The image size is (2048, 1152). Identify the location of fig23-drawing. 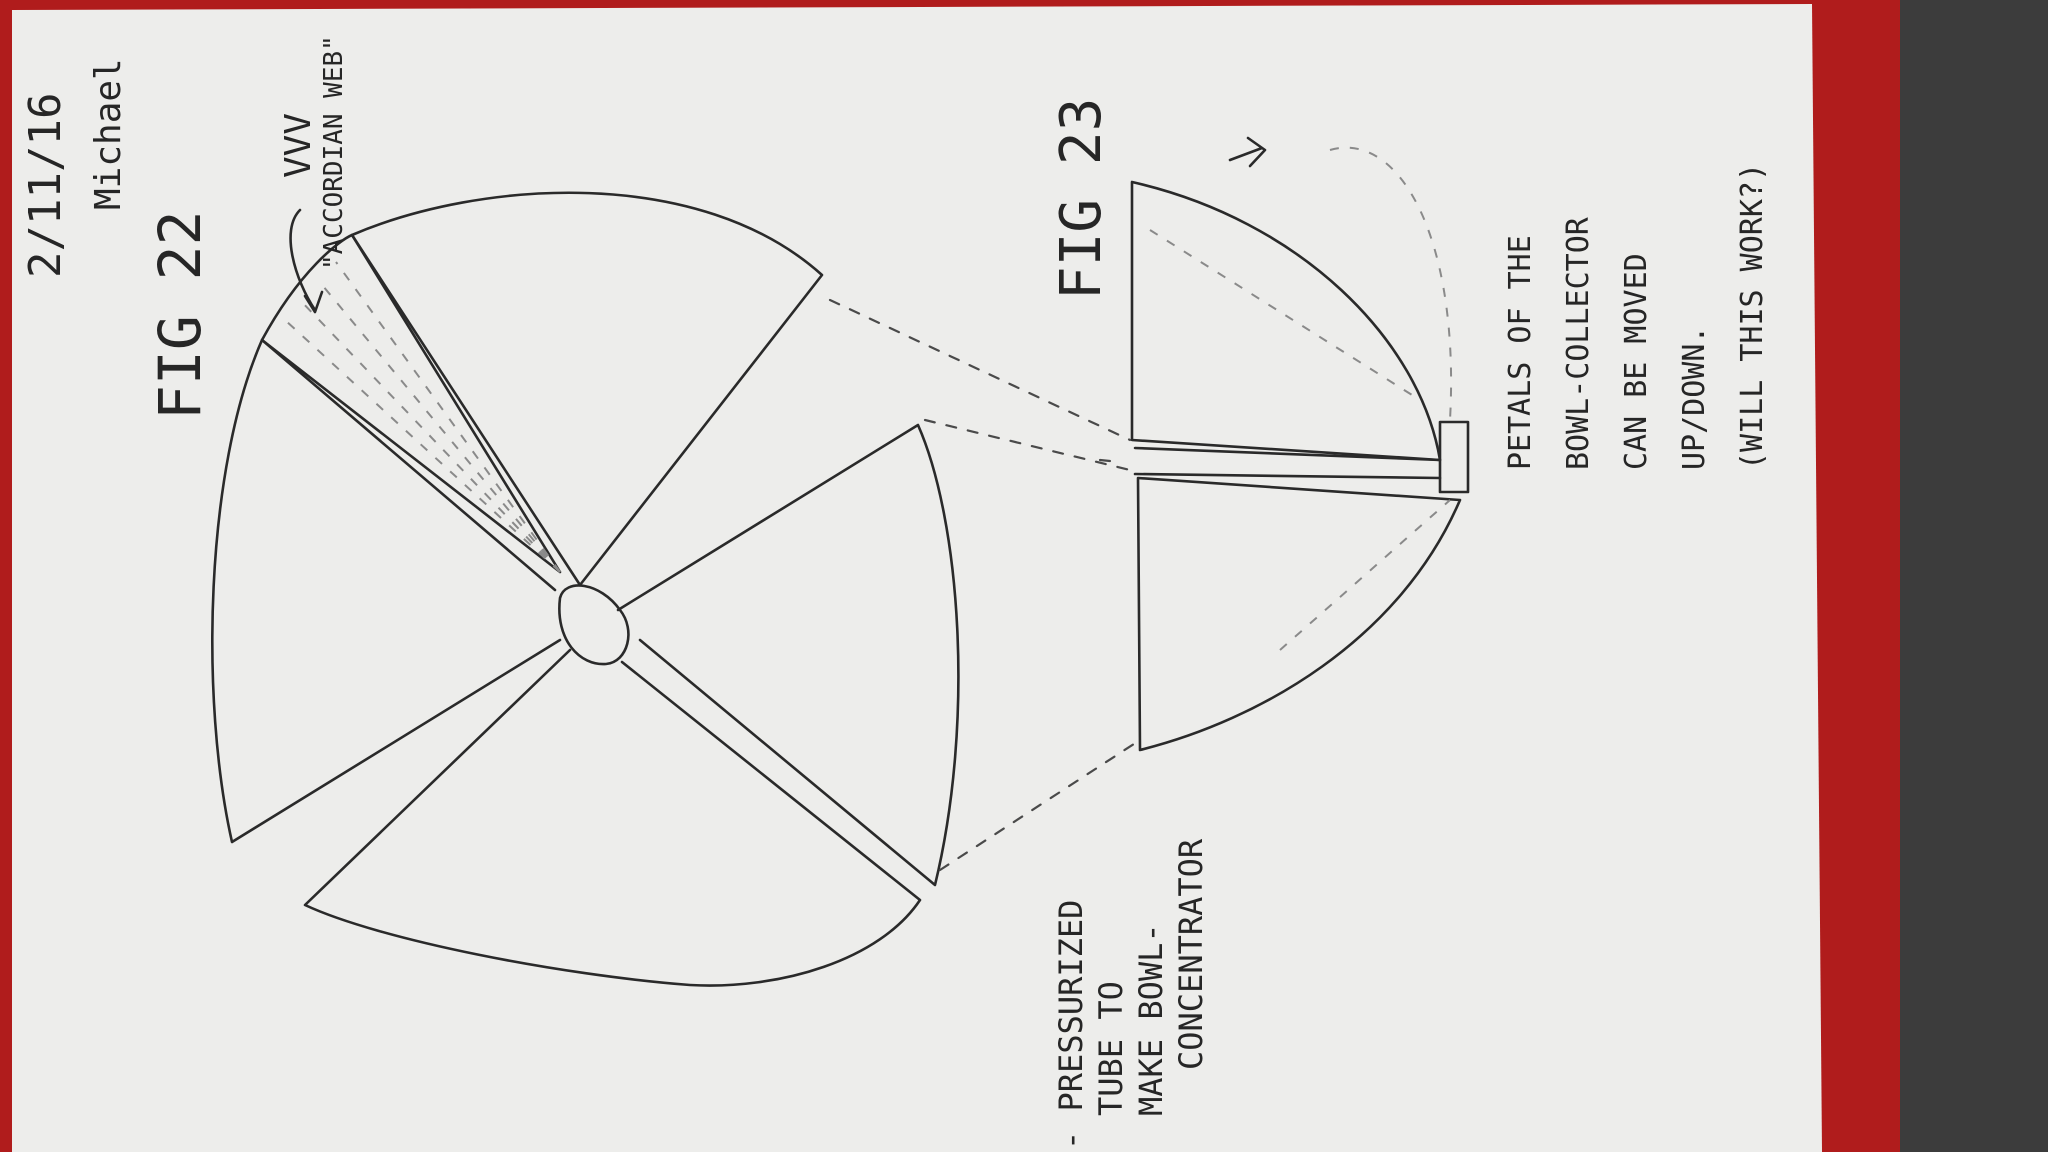
(1284, 444).